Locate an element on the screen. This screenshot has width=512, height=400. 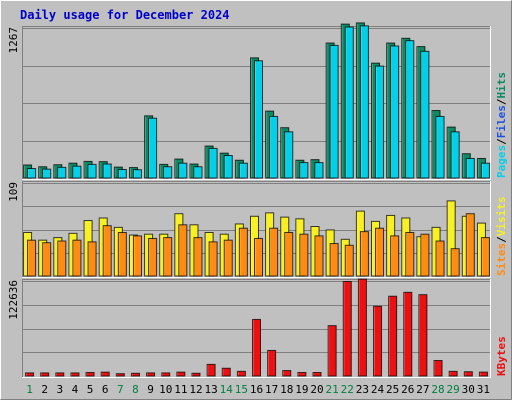
hits-legend: Pages/Files/Hits is located at coordinates (501, 125).